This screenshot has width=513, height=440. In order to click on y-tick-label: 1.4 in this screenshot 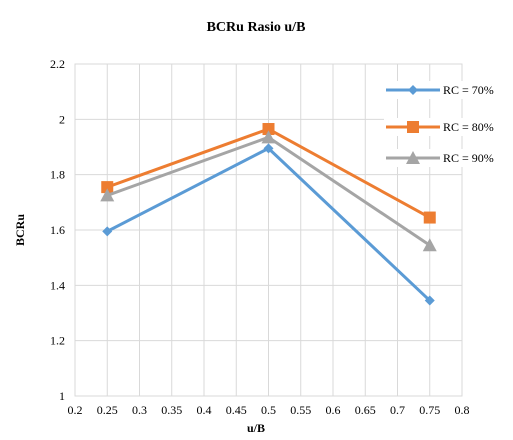, I will do `click(57, 285)`.